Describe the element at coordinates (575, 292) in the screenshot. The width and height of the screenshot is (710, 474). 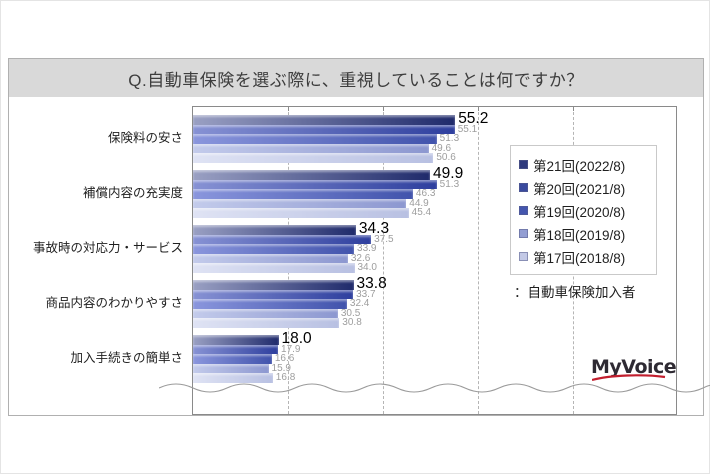
I see `note-text: ：自動車保険加入者` at that location.